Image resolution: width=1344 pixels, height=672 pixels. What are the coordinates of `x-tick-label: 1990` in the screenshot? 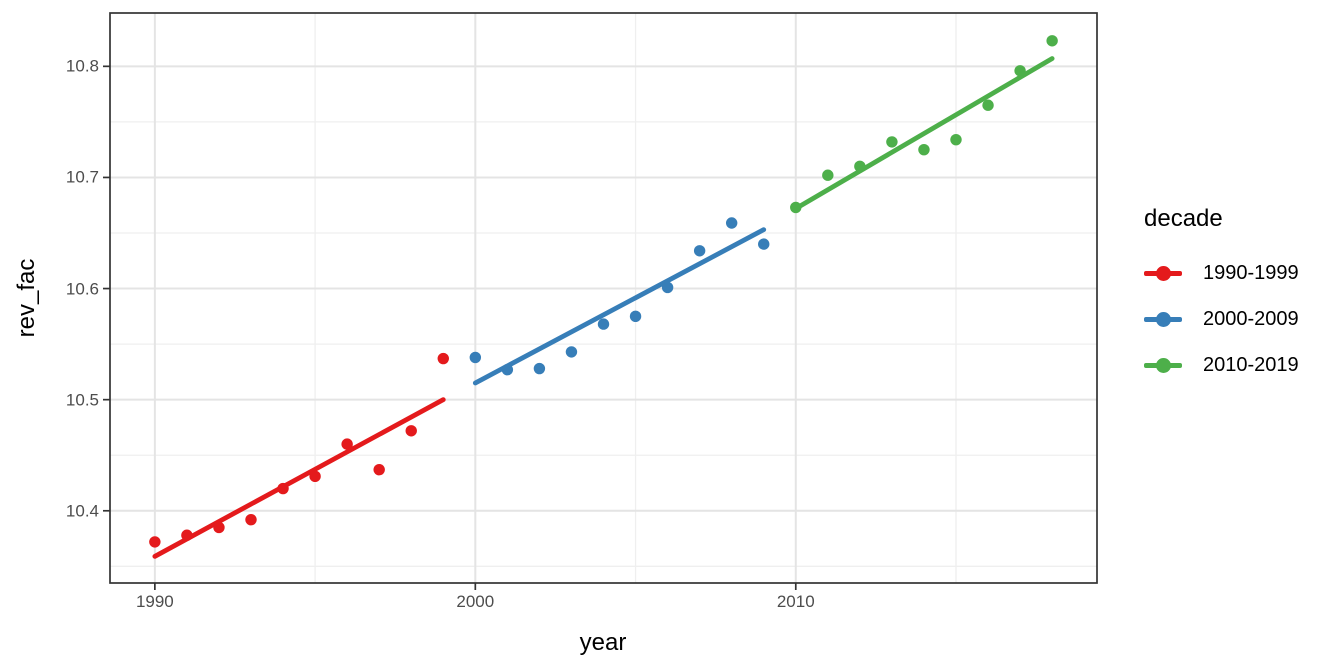 It's located at (154, 601).